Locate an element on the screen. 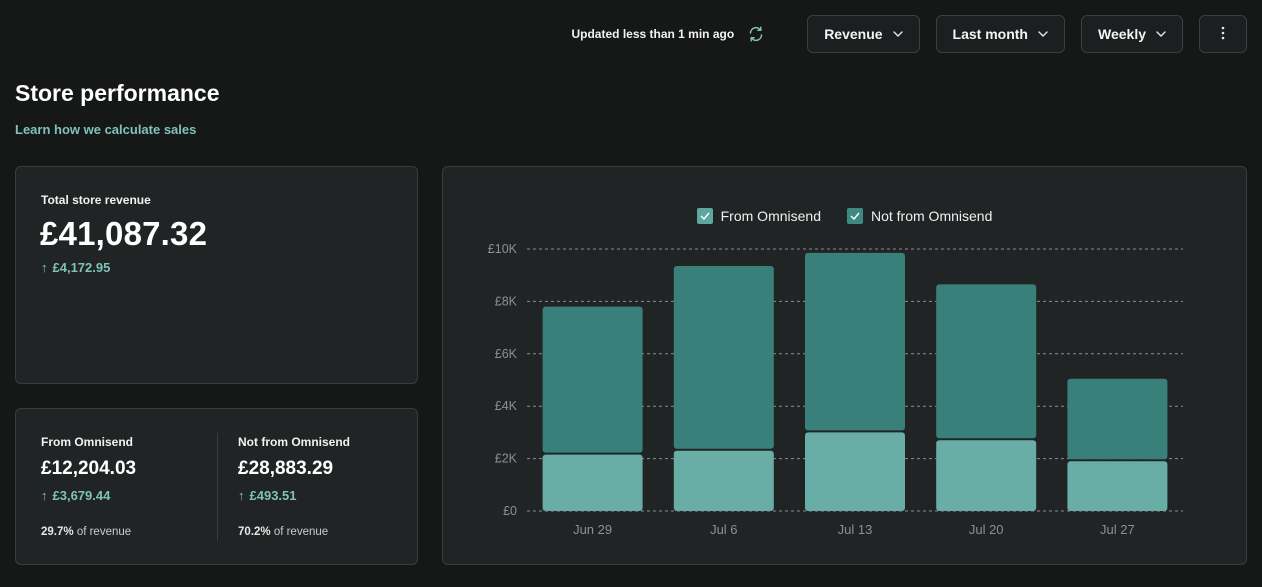  not-from-omnisend-value: £28,883.29 is located at coordinates (286, 468).